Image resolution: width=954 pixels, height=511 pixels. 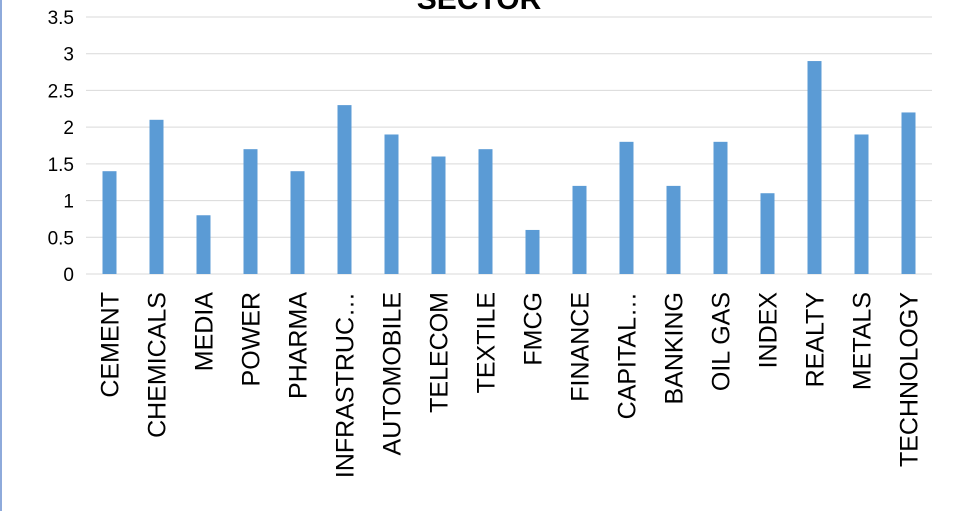 I want to click on bar-media, so click(x=203, y=244).